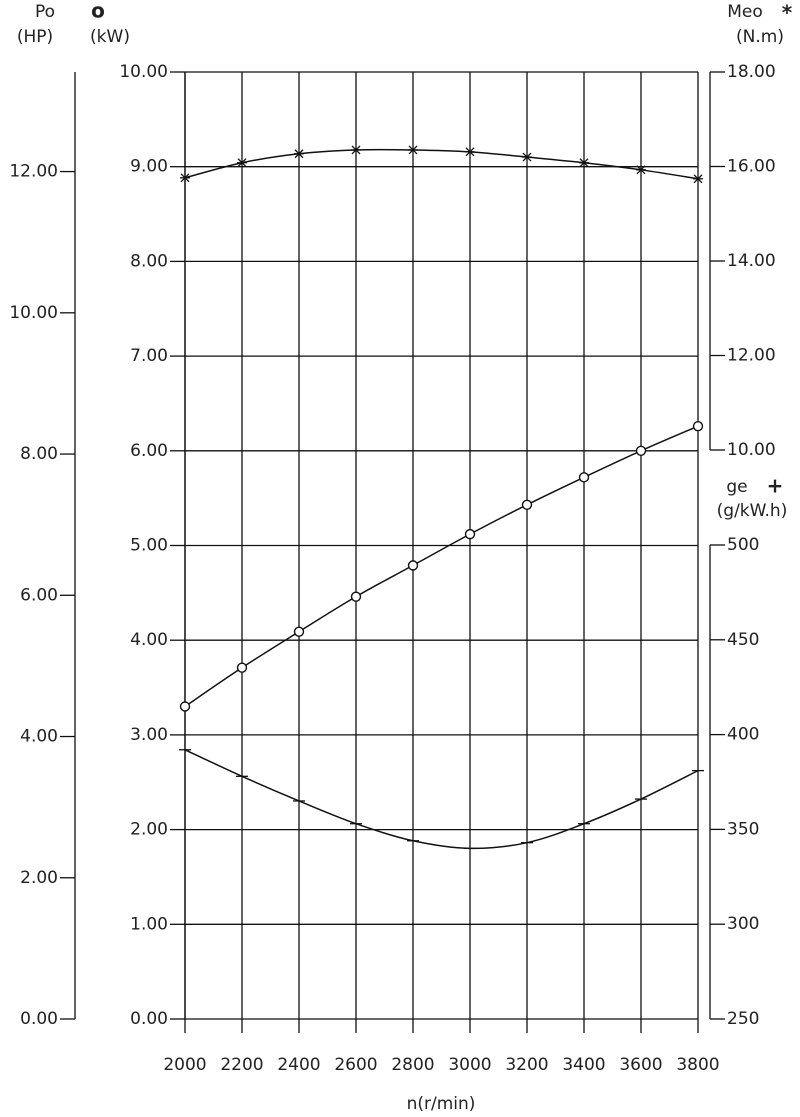 The height and width of the screenshot is (1117, 800). What do you see at coordinates (743, 545) in the screenshot?
I see `y-tick-label: 500` at bounding box center [743, 545].